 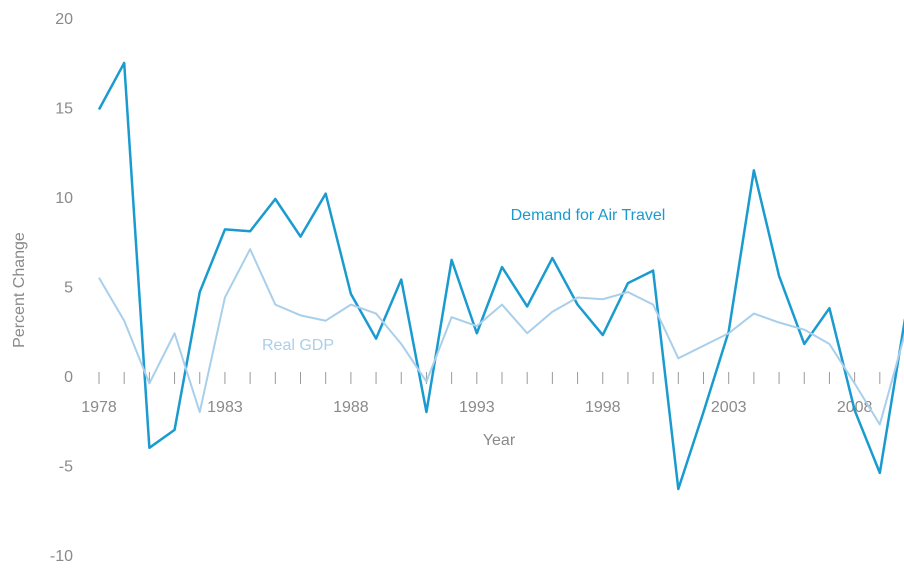 What do you see at coordinates (99, 407) in the screenshot?
I see `x-tick-label: 1978` at bounding box center [99, 407].